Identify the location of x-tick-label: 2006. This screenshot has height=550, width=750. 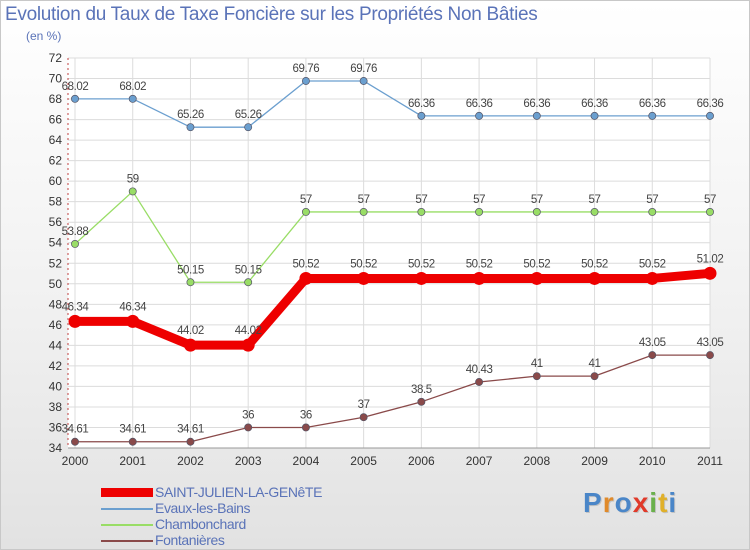
(421, 461).